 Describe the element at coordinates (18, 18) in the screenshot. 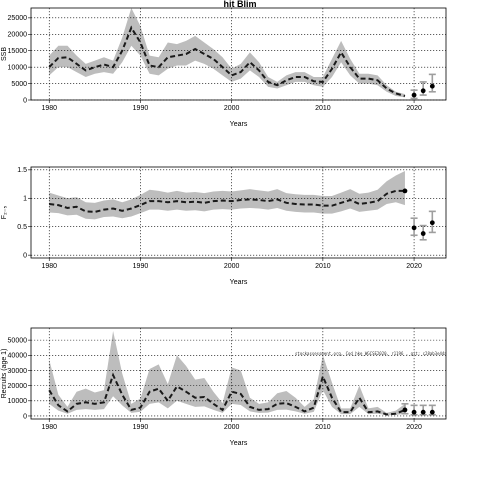

I see `y-tick-label: 25000` at that location.